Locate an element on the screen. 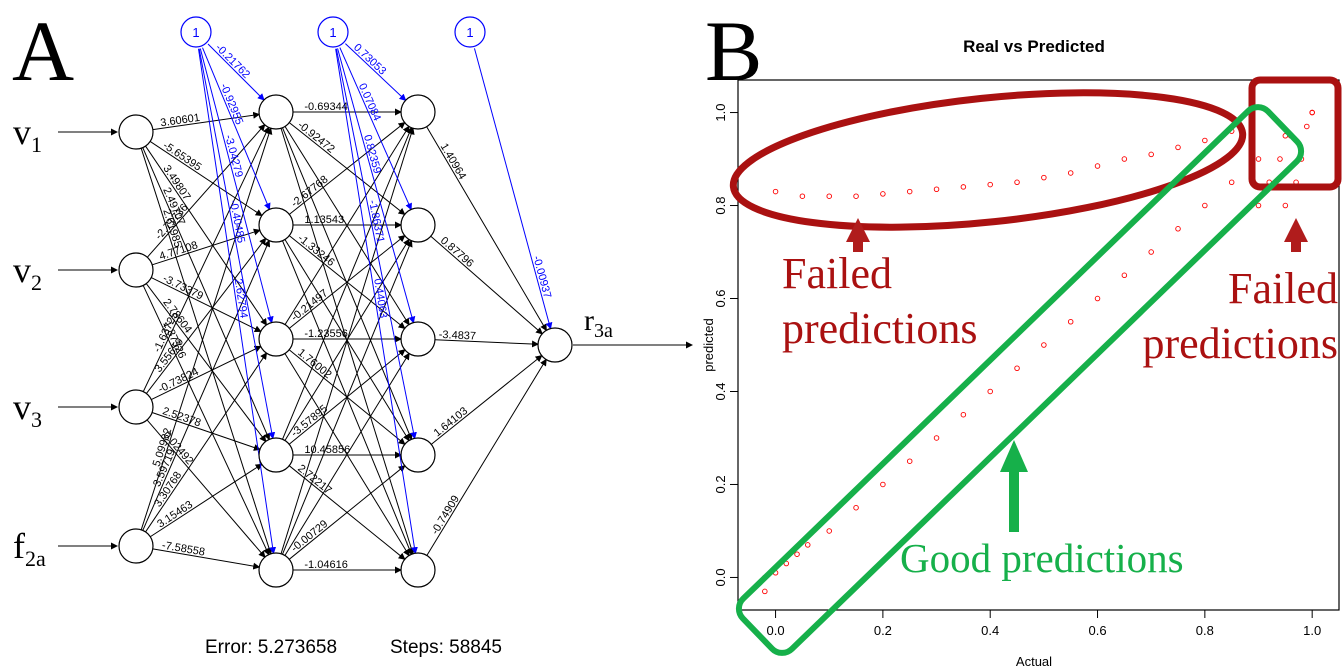 The height and width of the screenshot is (669, 1343). edge-bias-output is located at coordinates (513, 189).